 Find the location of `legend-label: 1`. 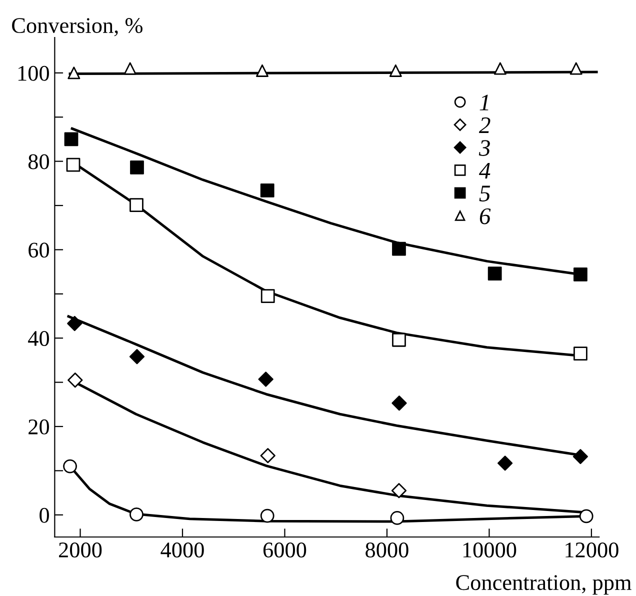

legend-label: 1 is located at coordinates (484, 102).